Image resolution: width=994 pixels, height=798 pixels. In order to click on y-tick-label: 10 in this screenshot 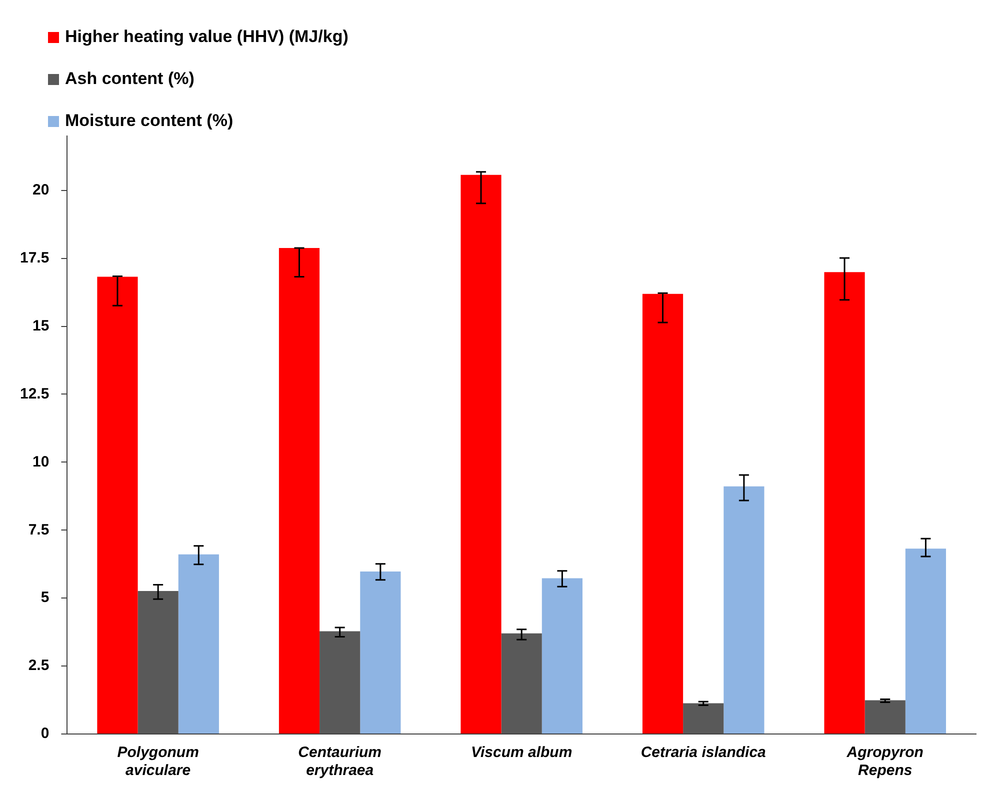, I will do `click(41, 461)`.